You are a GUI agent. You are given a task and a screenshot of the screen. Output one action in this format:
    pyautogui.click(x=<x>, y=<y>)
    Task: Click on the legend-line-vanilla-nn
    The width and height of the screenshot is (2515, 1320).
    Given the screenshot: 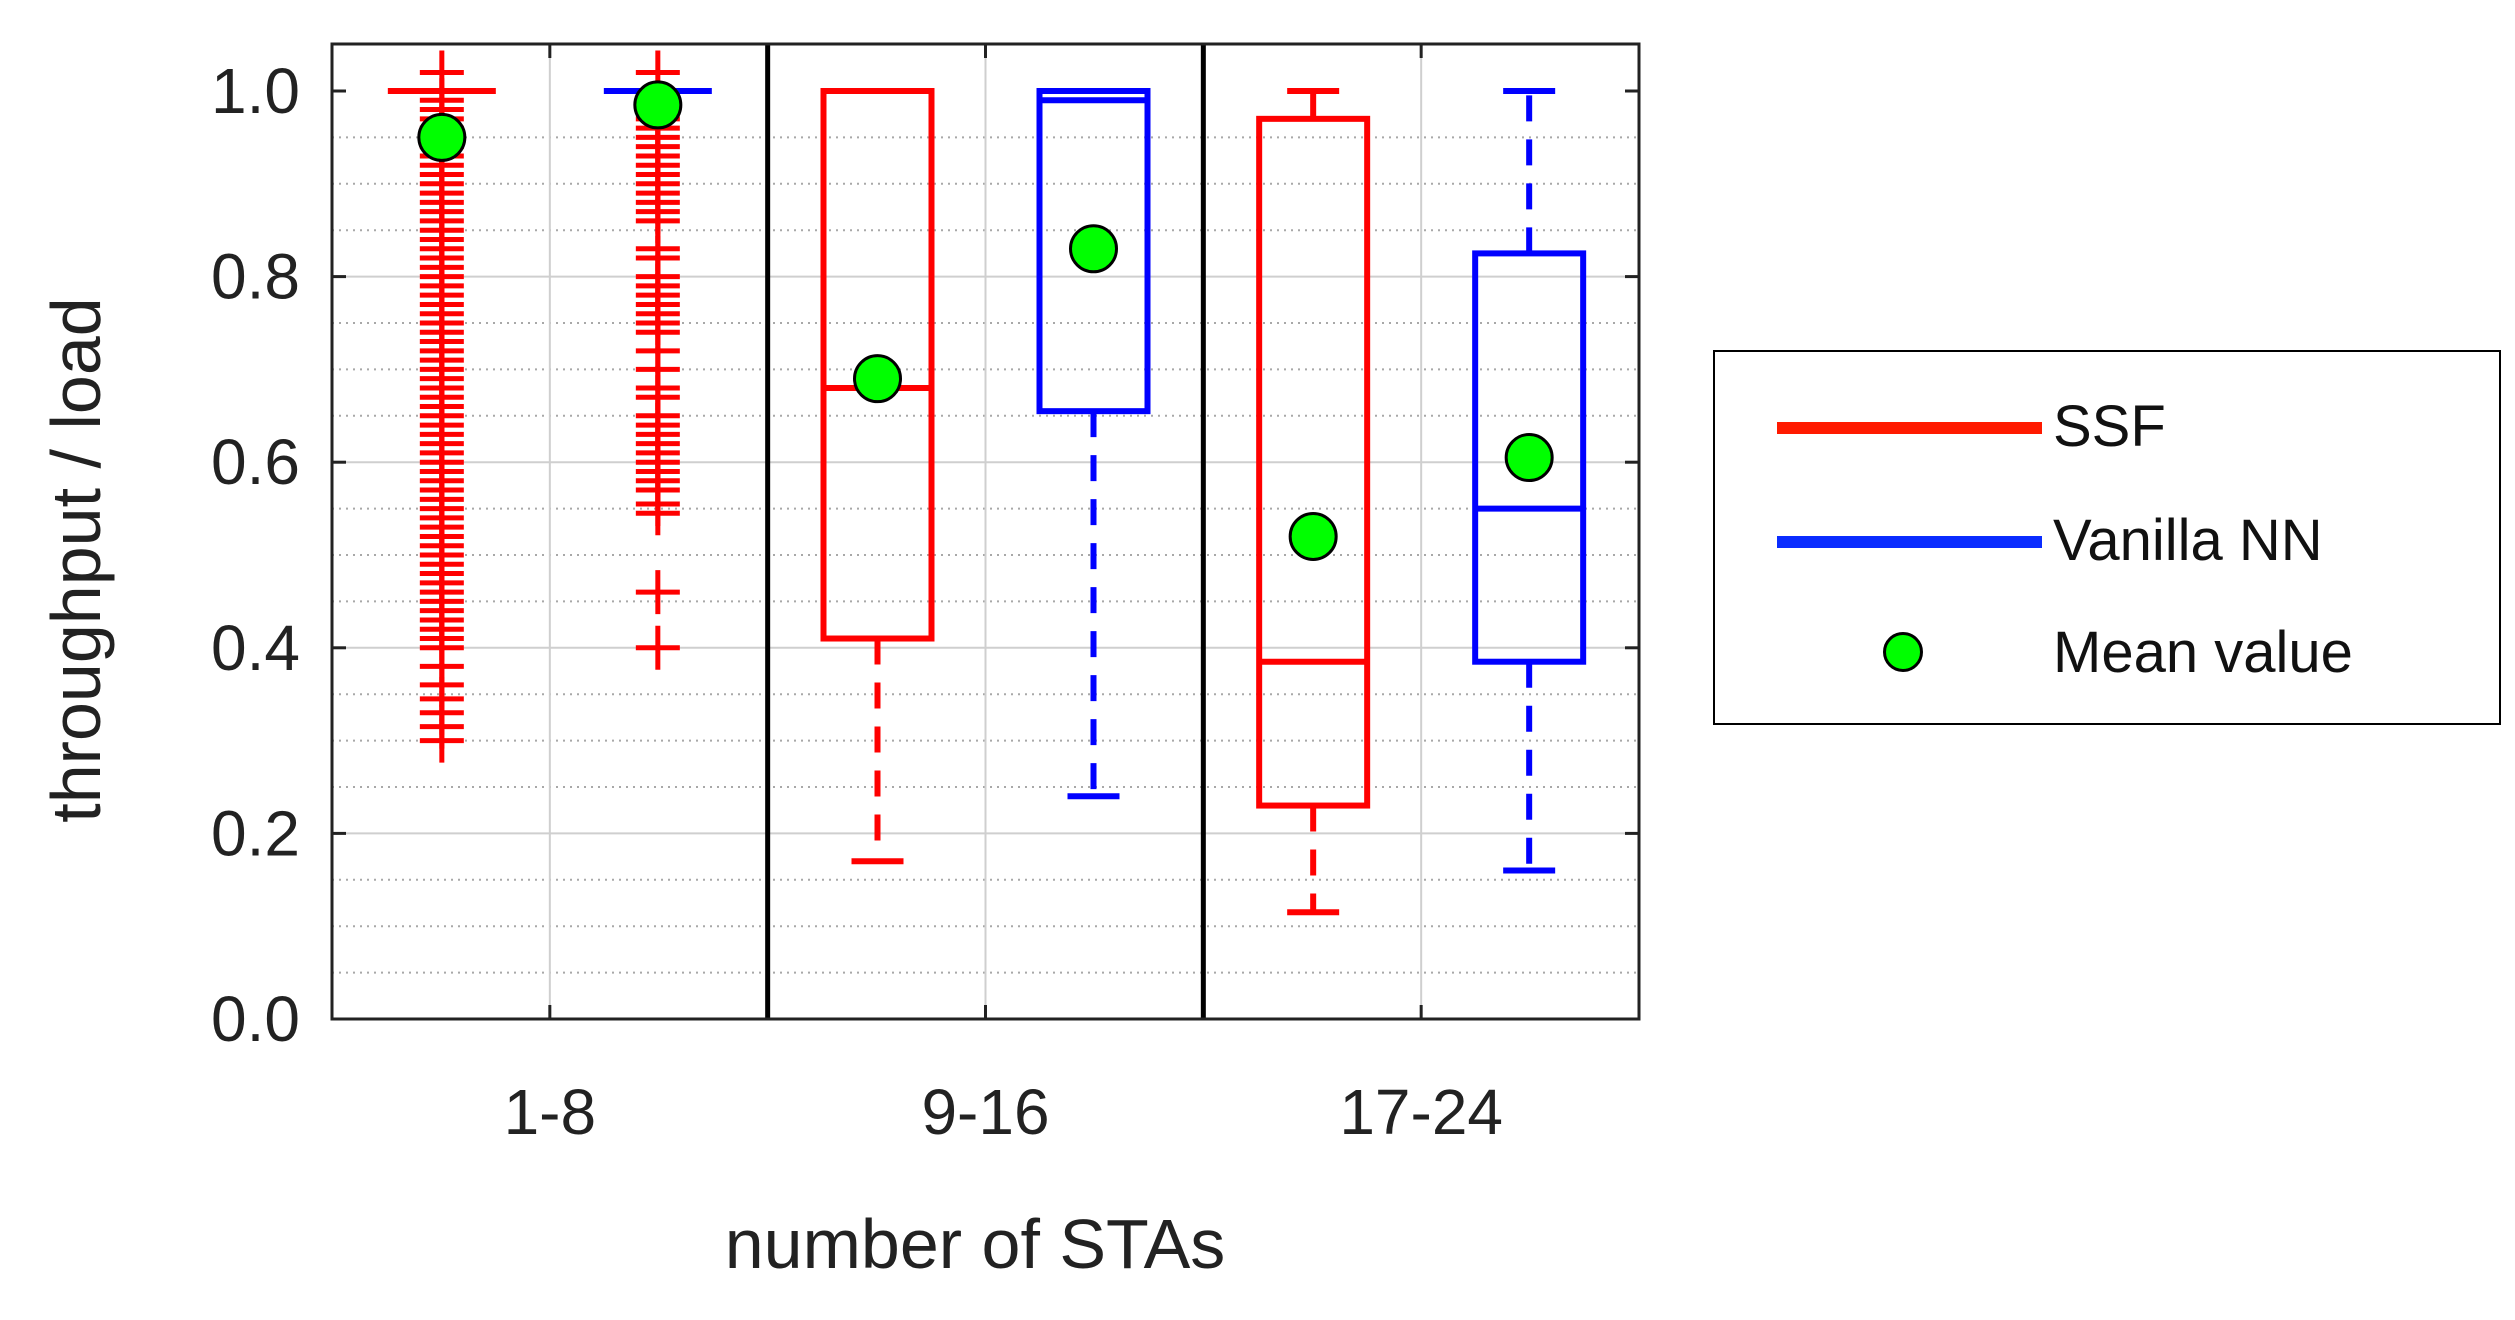 What is the action you would take?
    pyautogui.click(x=1909, y=542)
    